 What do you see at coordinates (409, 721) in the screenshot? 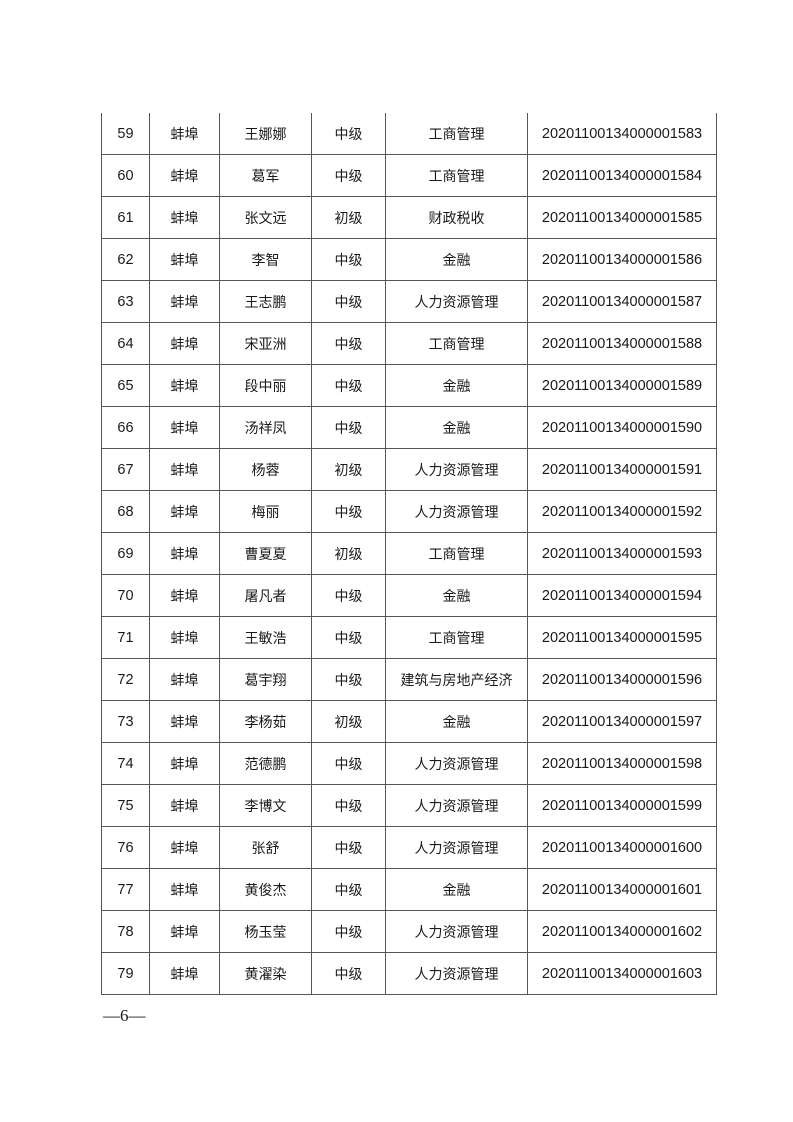
I see `table-row: 73 蚌埠 李杨茹 初级 金融 20201100134000001597` at bounding box center [409, 721].